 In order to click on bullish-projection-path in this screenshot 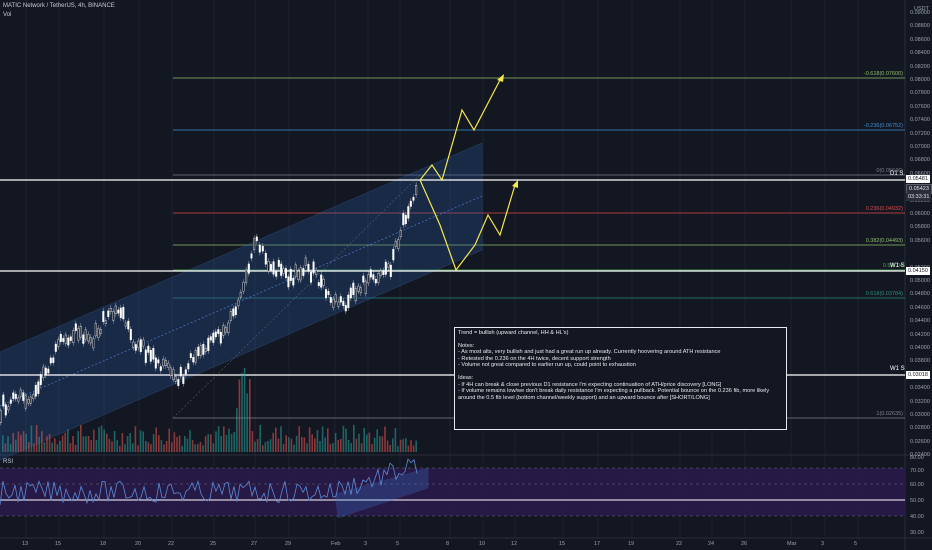, I will do `click(460, 130)`.